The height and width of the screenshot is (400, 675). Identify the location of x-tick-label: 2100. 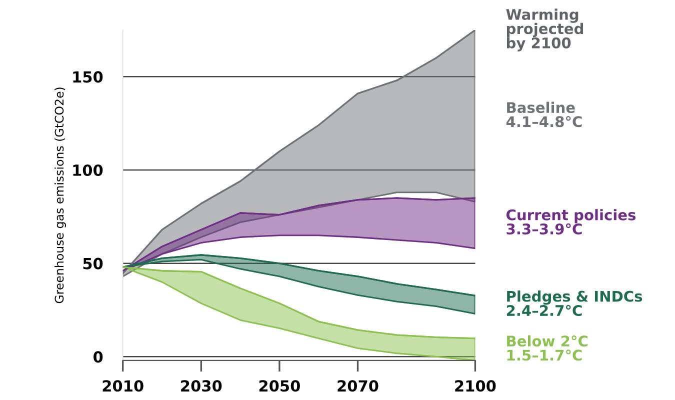
(475, 386).